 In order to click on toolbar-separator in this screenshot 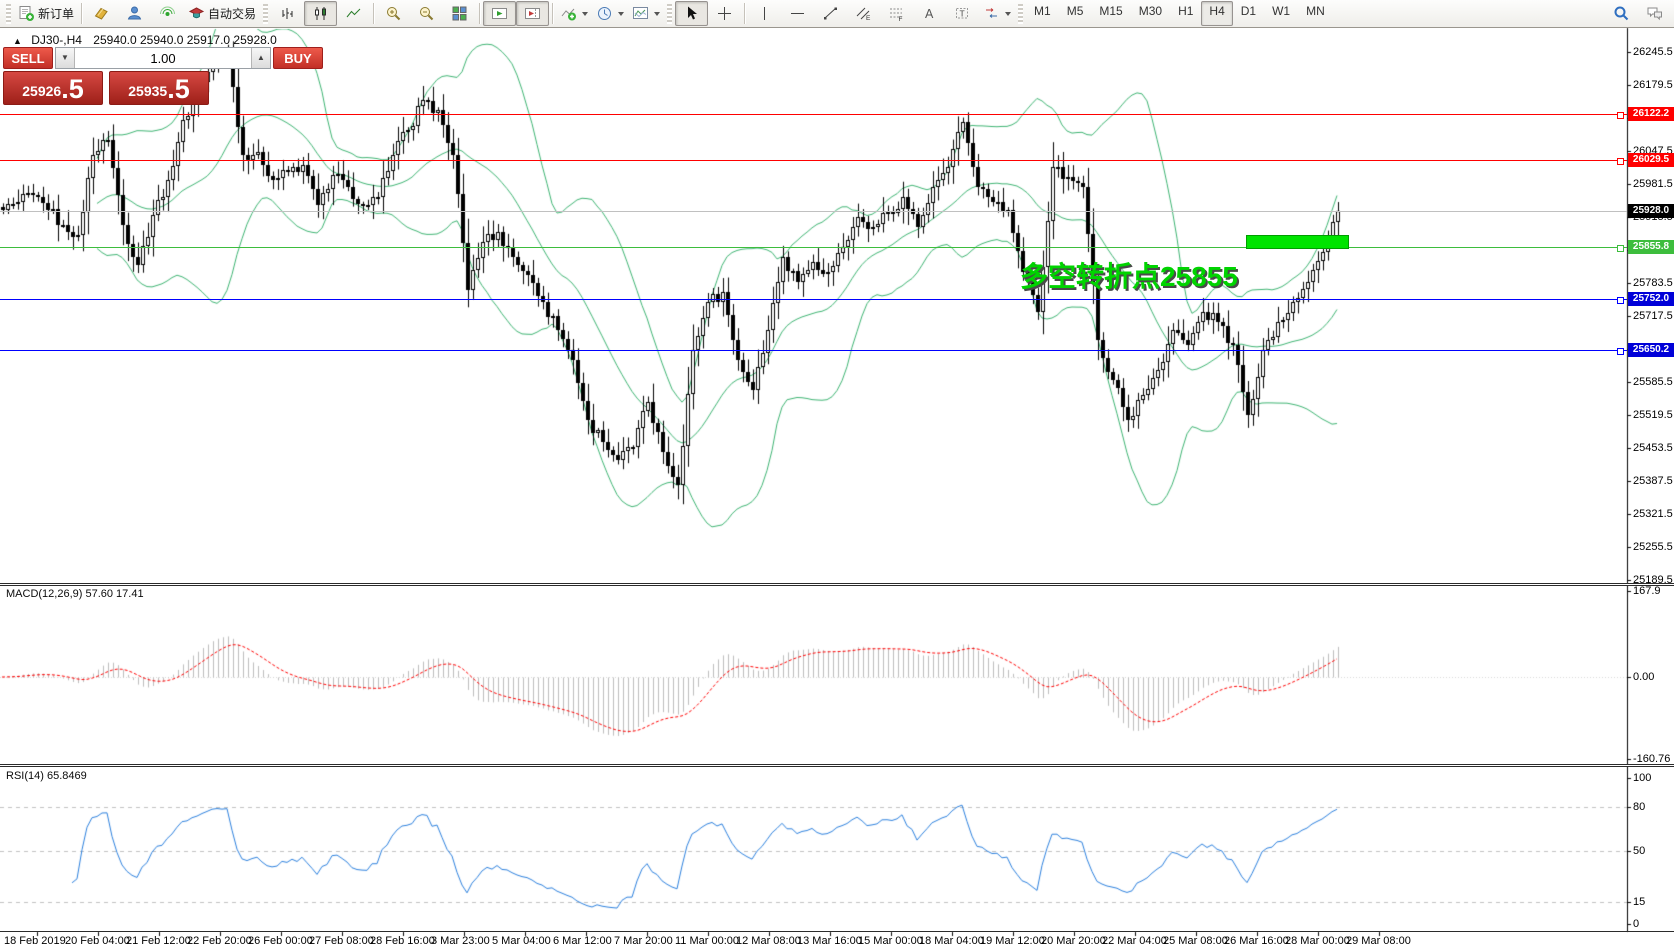, I will do `click(553, 13)`.